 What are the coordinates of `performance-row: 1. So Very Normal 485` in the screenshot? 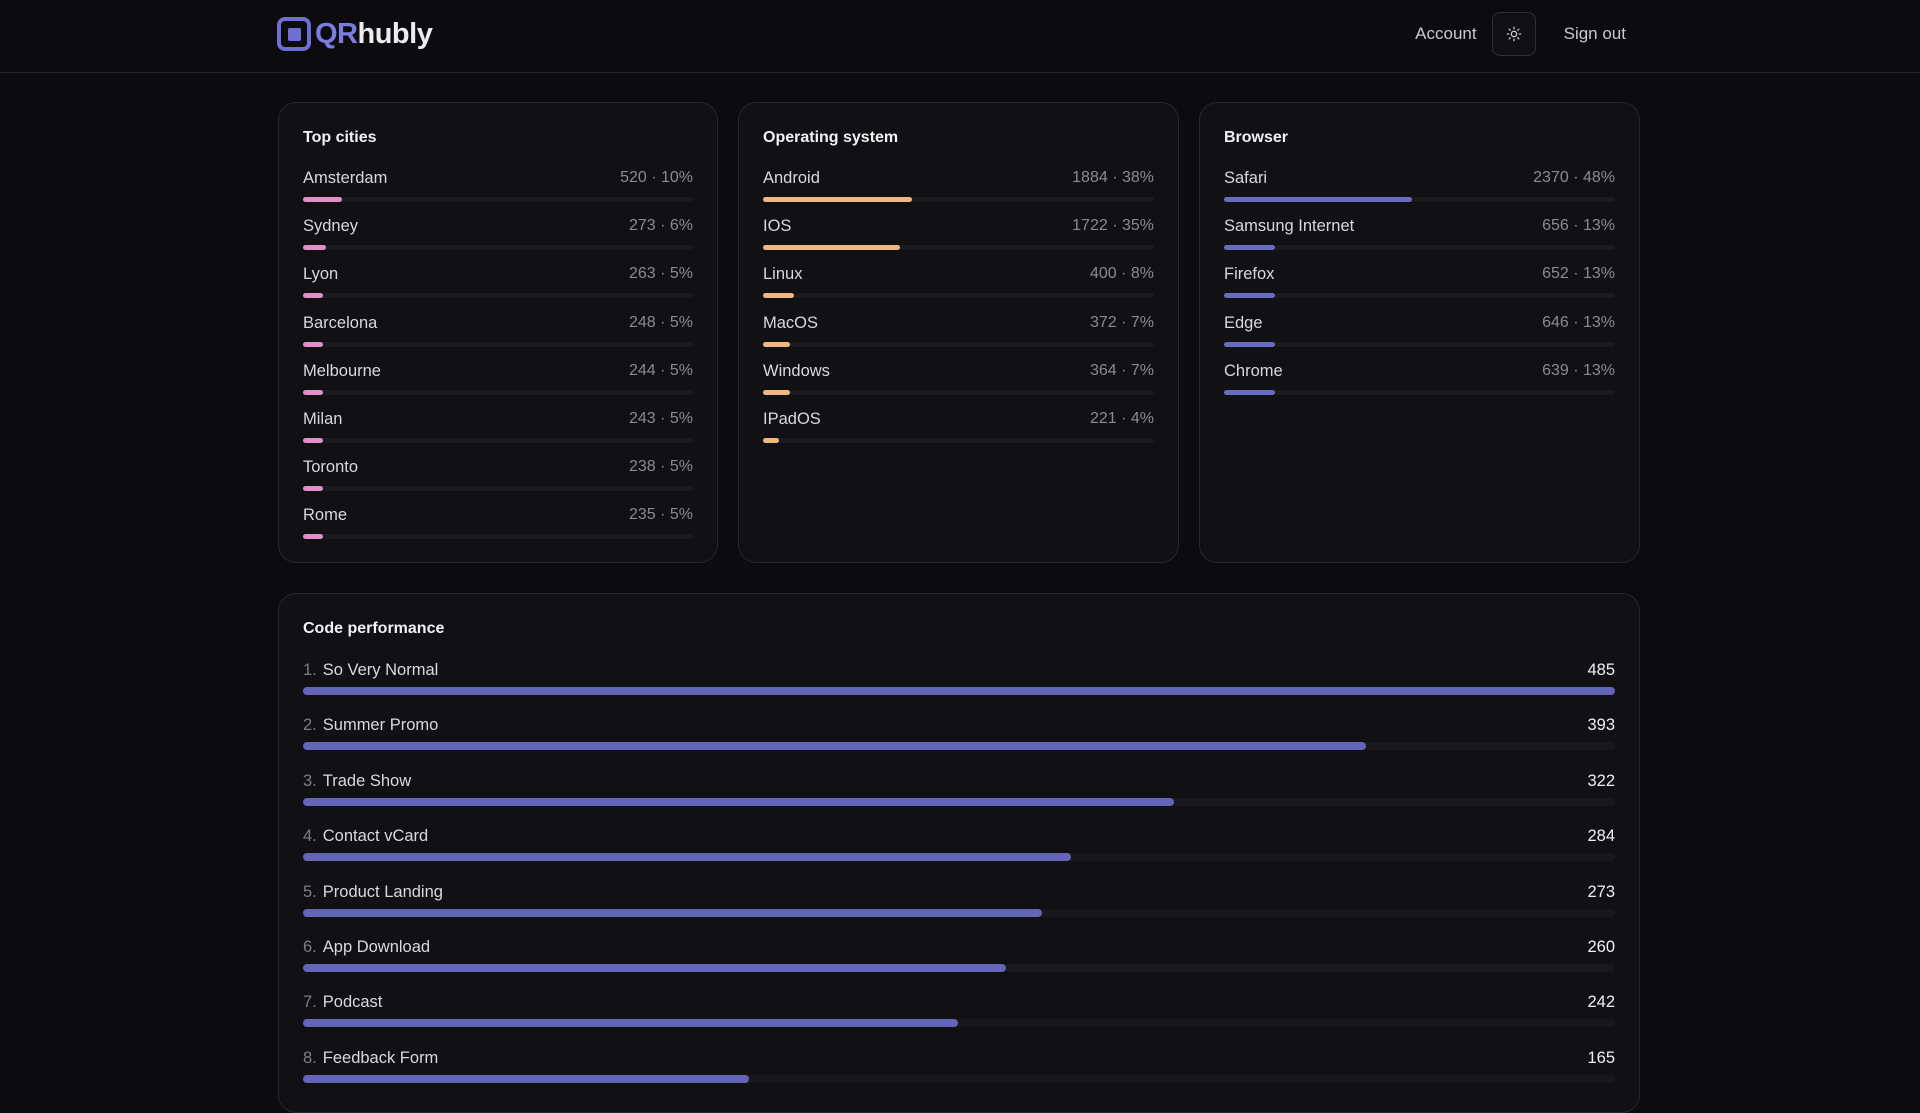 It's located at (959, 688).